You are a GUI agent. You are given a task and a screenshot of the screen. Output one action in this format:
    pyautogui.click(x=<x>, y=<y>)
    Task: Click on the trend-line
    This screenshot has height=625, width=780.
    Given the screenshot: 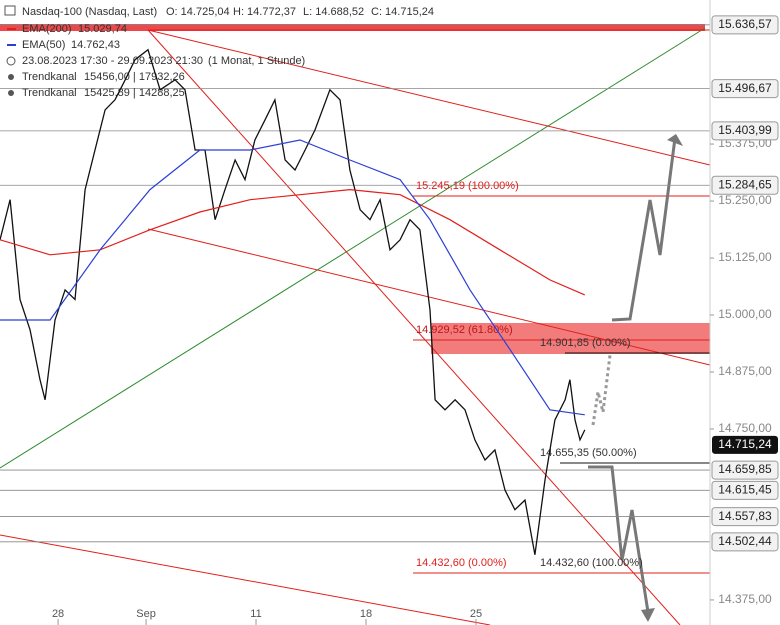 What is the action you would take?
    pyautogui.click(x=245, y=579)
    